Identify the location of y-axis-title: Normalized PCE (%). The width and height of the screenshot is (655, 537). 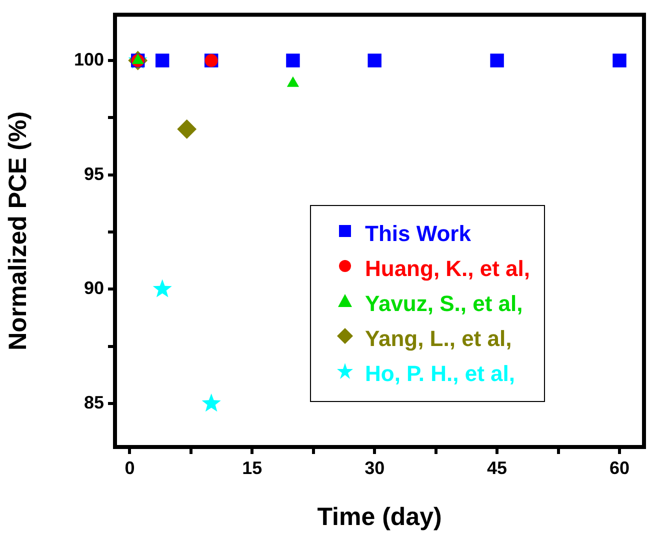
(18, 230).